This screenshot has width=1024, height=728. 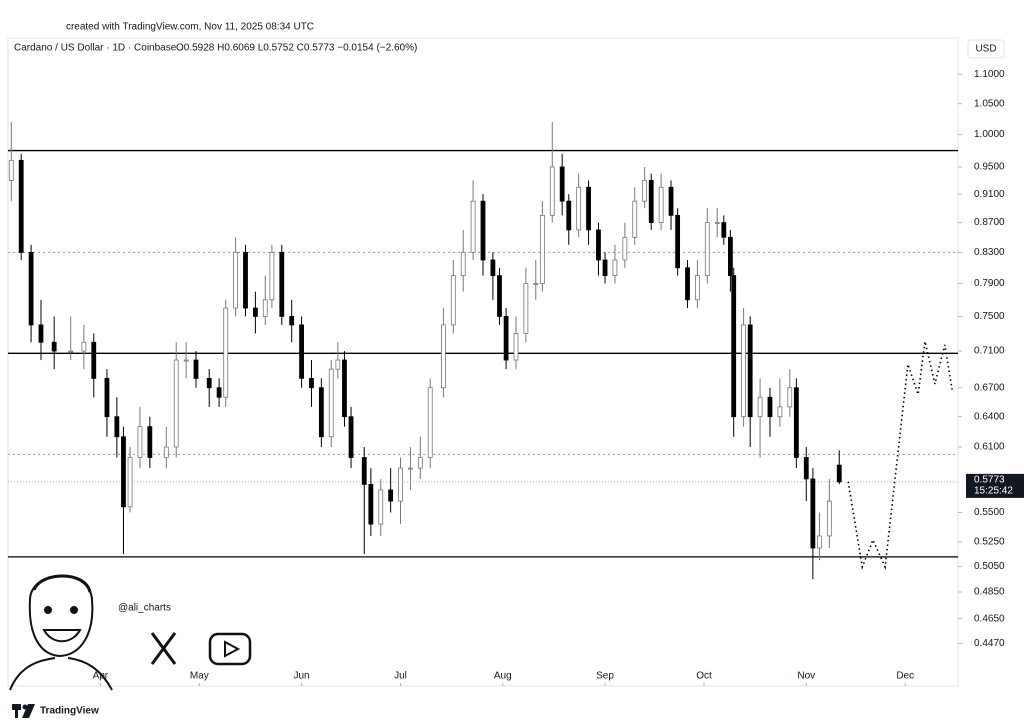 I want to click on y-tick-label: 0.9100, so click(x=989, y=194).